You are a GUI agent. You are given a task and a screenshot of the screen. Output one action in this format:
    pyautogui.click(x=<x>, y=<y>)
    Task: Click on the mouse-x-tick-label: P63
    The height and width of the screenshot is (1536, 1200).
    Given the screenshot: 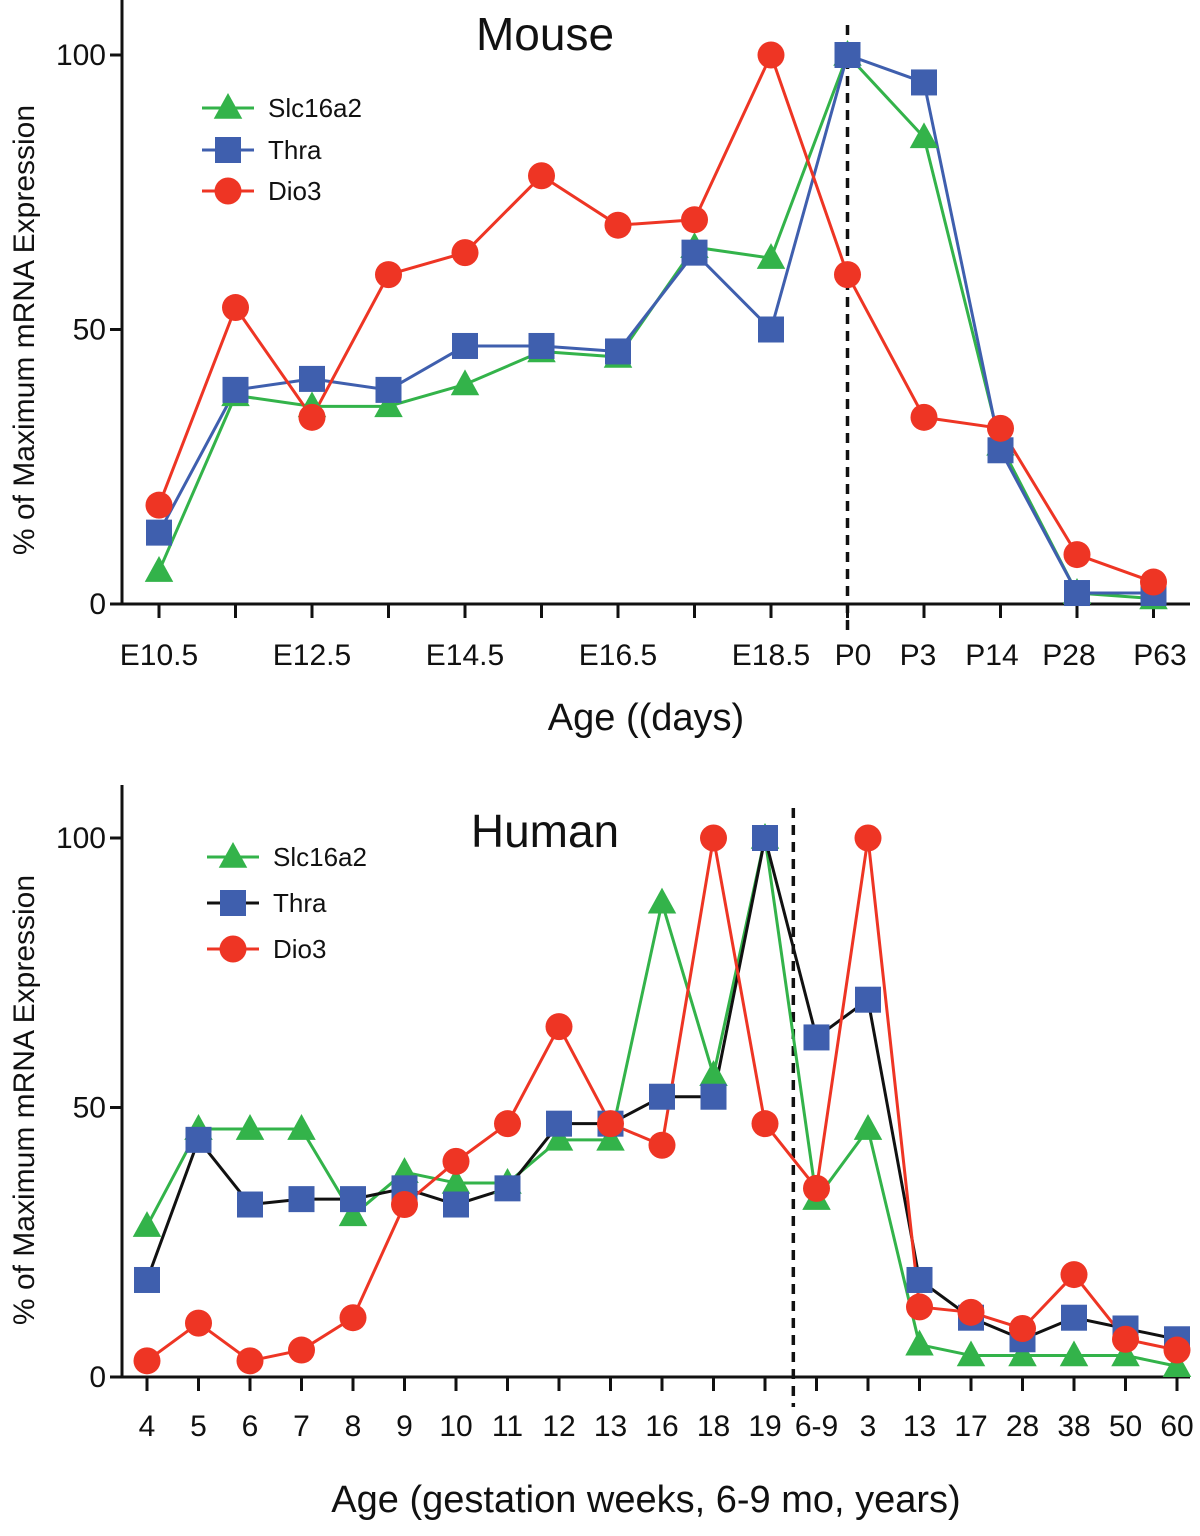 What is the action you would take?
    pyautogui.click(x=1159, y=655)
    